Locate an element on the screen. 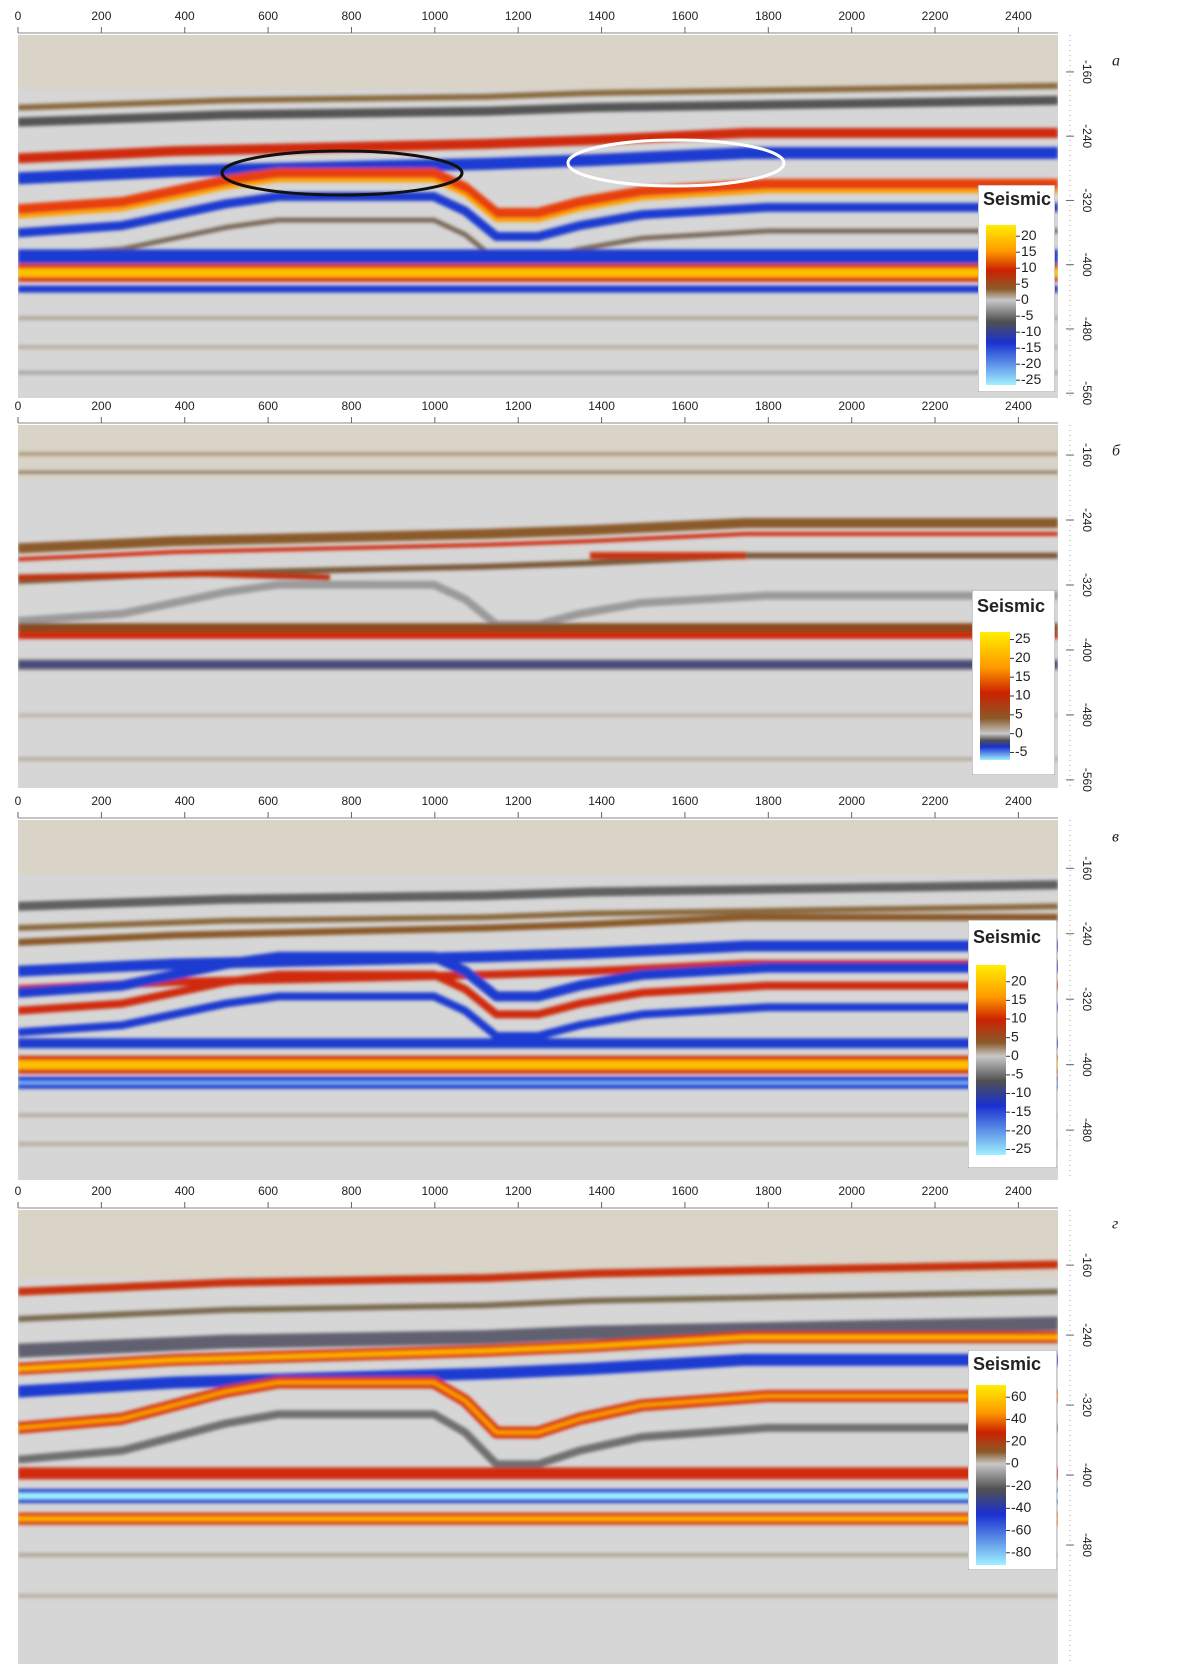 The width and height of the screenshot is (1192, 1664). colorbar-tick-label: 15 is located at coordinates (1019, 999).